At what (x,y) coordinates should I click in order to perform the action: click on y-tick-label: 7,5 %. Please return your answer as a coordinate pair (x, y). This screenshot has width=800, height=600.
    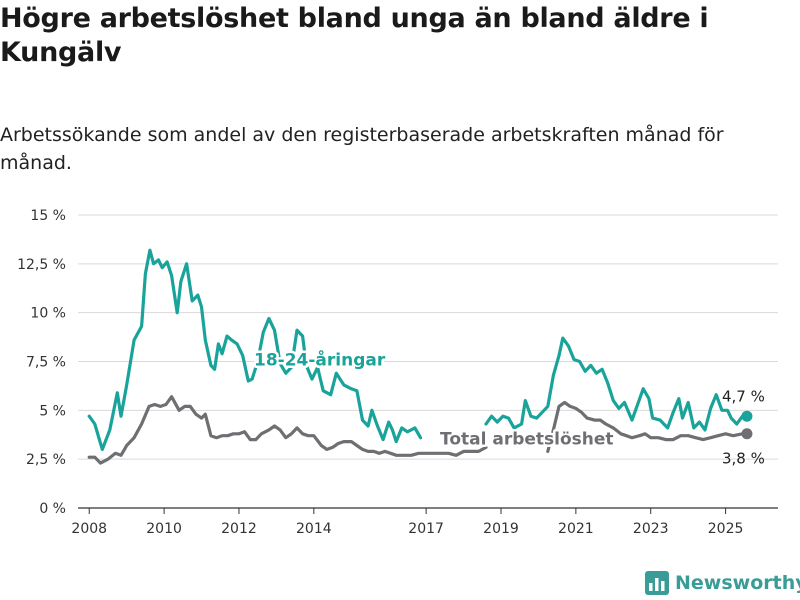
    Looking at the image, I should click on (46, 363).